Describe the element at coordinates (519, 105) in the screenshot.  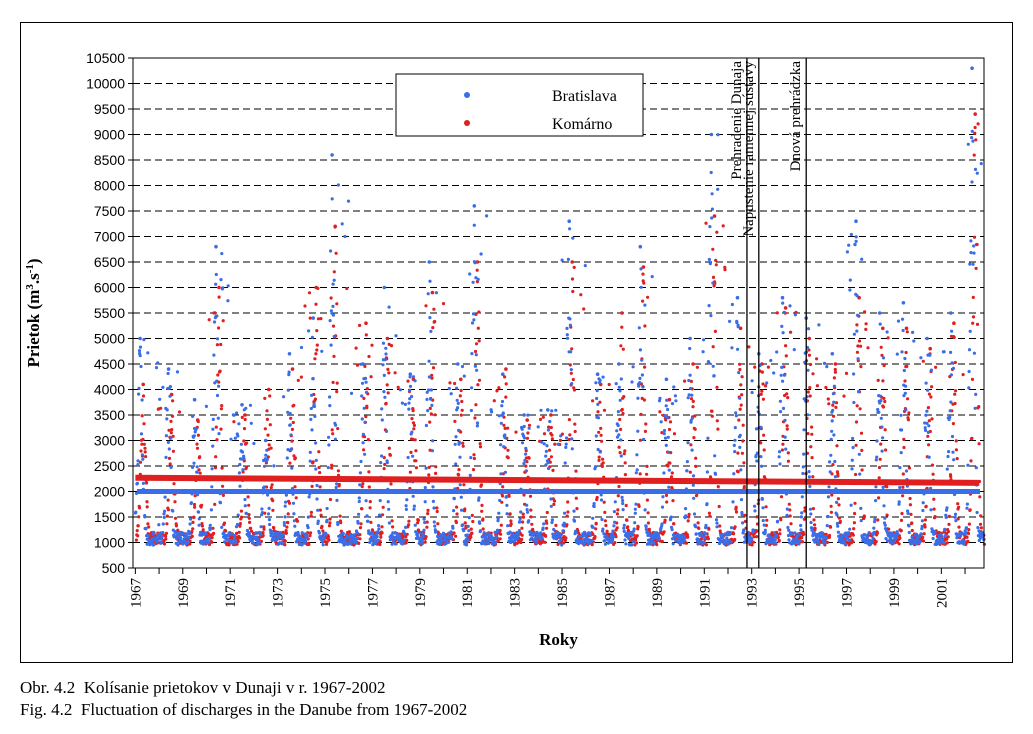
I see `legend-box` at that location.